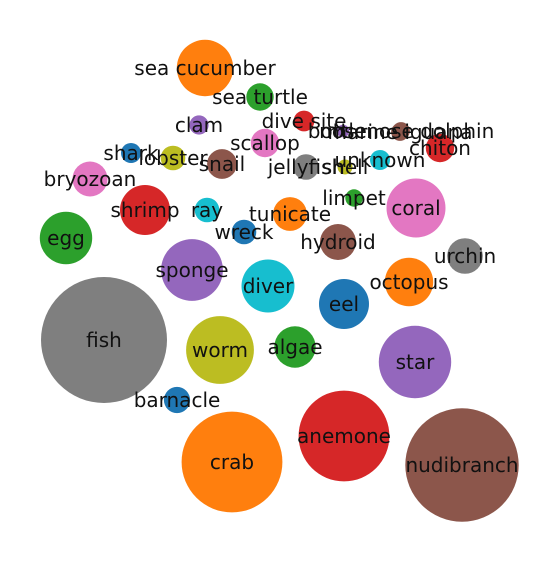  I want to click on bubble-label-limpet: limpet, so click(354, 198).